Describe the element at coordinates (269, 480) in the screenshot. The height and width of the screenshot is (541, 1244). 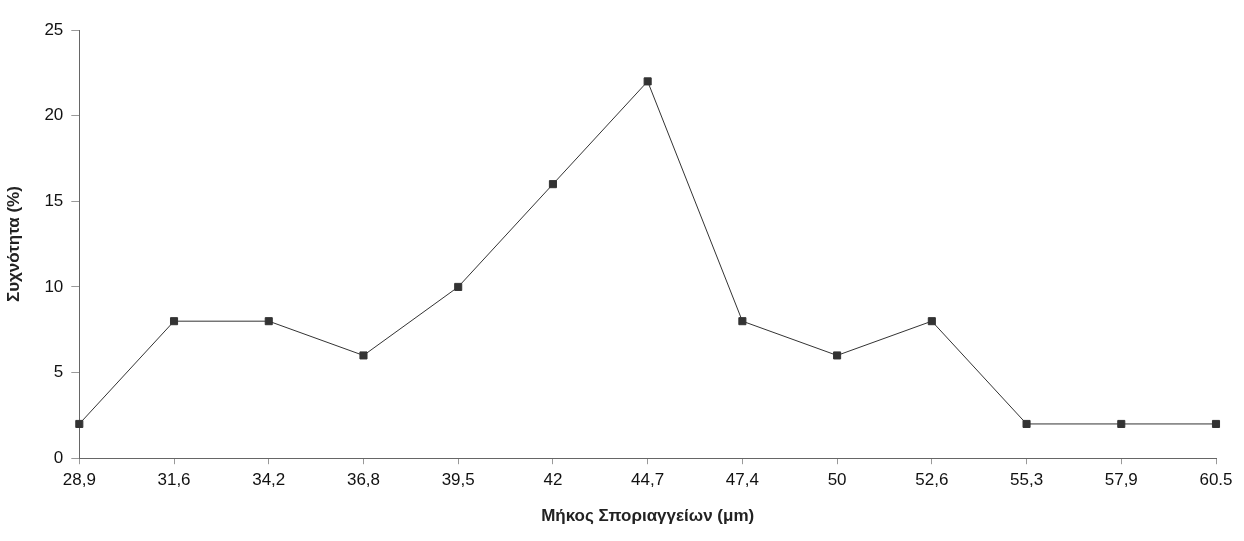
I see `x-tick-label: 34,2` at that location.